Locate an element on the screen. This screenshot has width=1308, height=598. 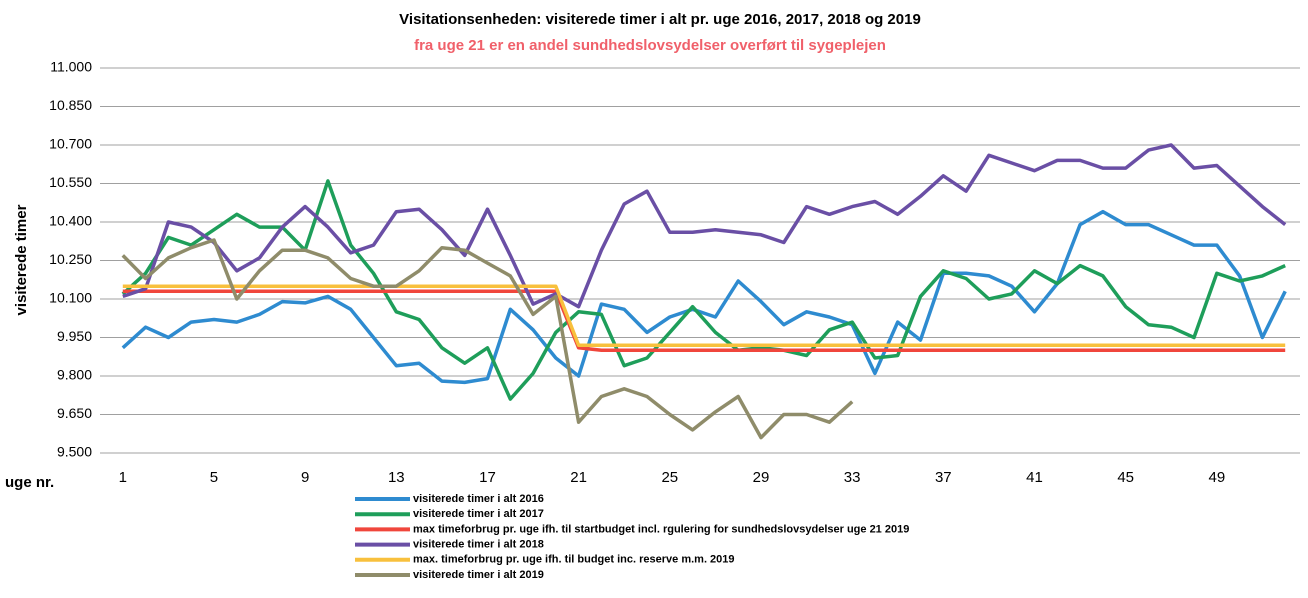
y-tick-label: 9.500 is located at coordinates (74, 452).